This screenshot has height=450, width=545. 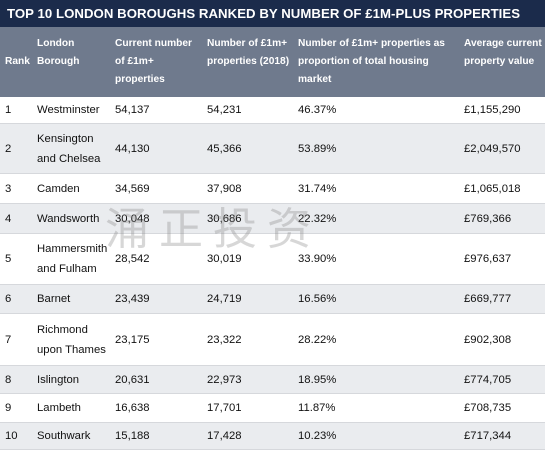 What do you see at coordinates (224, 110) in the screenshot?
I see `cell-2018-count: 54,231` at bounding box center [224, 110].